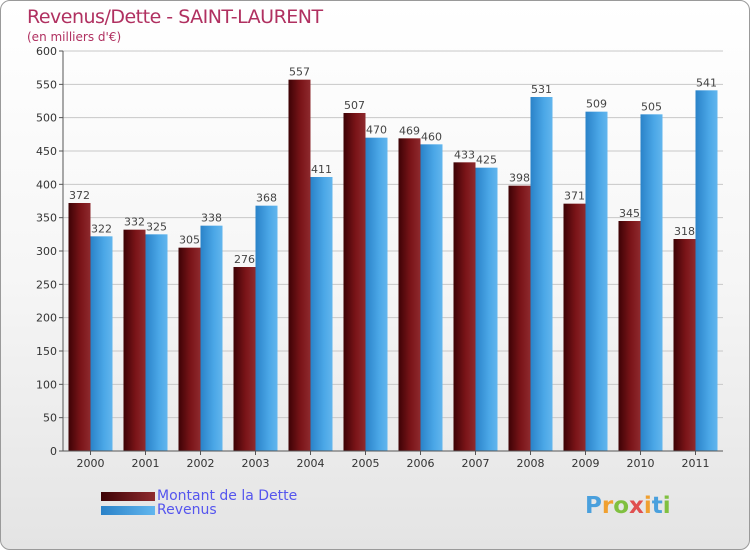 The image size is (750, 550). What do you see at coordinates (244, 259) in the screenshot?
I see `data-label: 276` at bounding box center [244, 259].